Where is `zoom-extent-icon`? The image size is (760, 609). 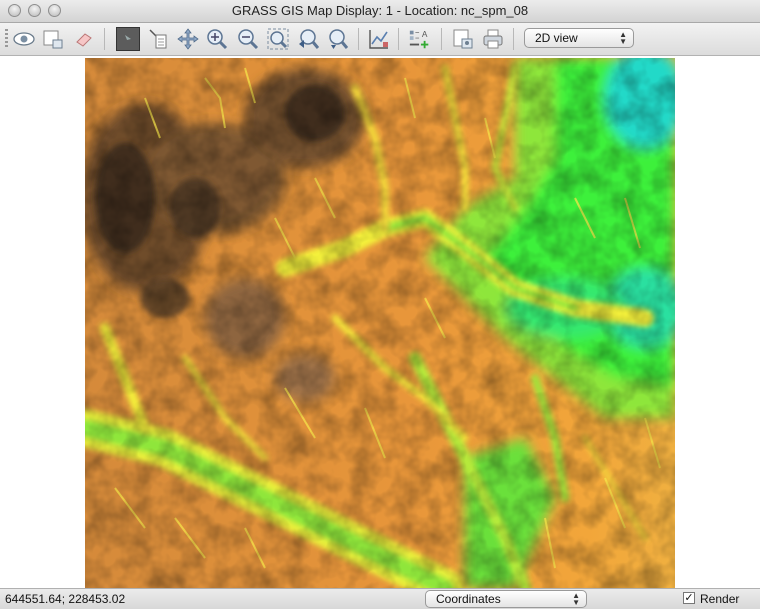 zoom-extent-icon is located at coordinates (278, 39).